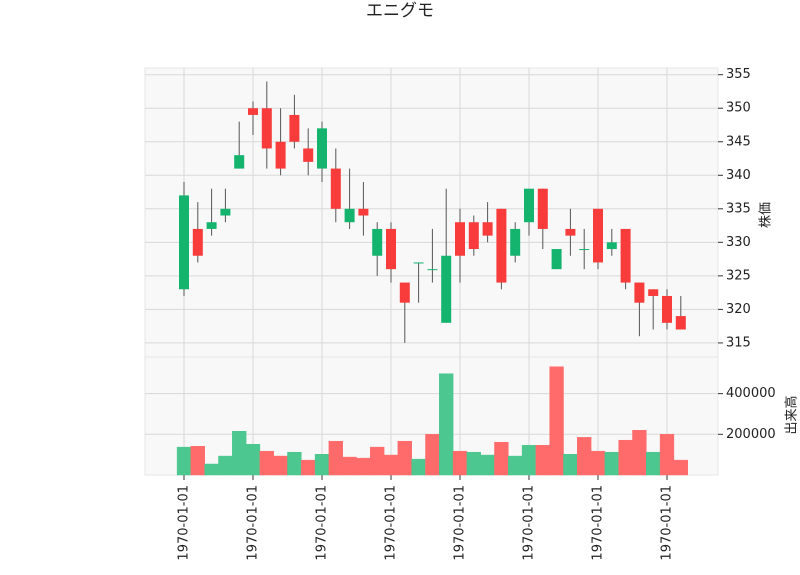 The height and width of the screenshot is (575, 800). What do you see at coordinates (766, 215) in the screenshot?
I see `y-axis-label: 株価` at bounding box center [766, 215].